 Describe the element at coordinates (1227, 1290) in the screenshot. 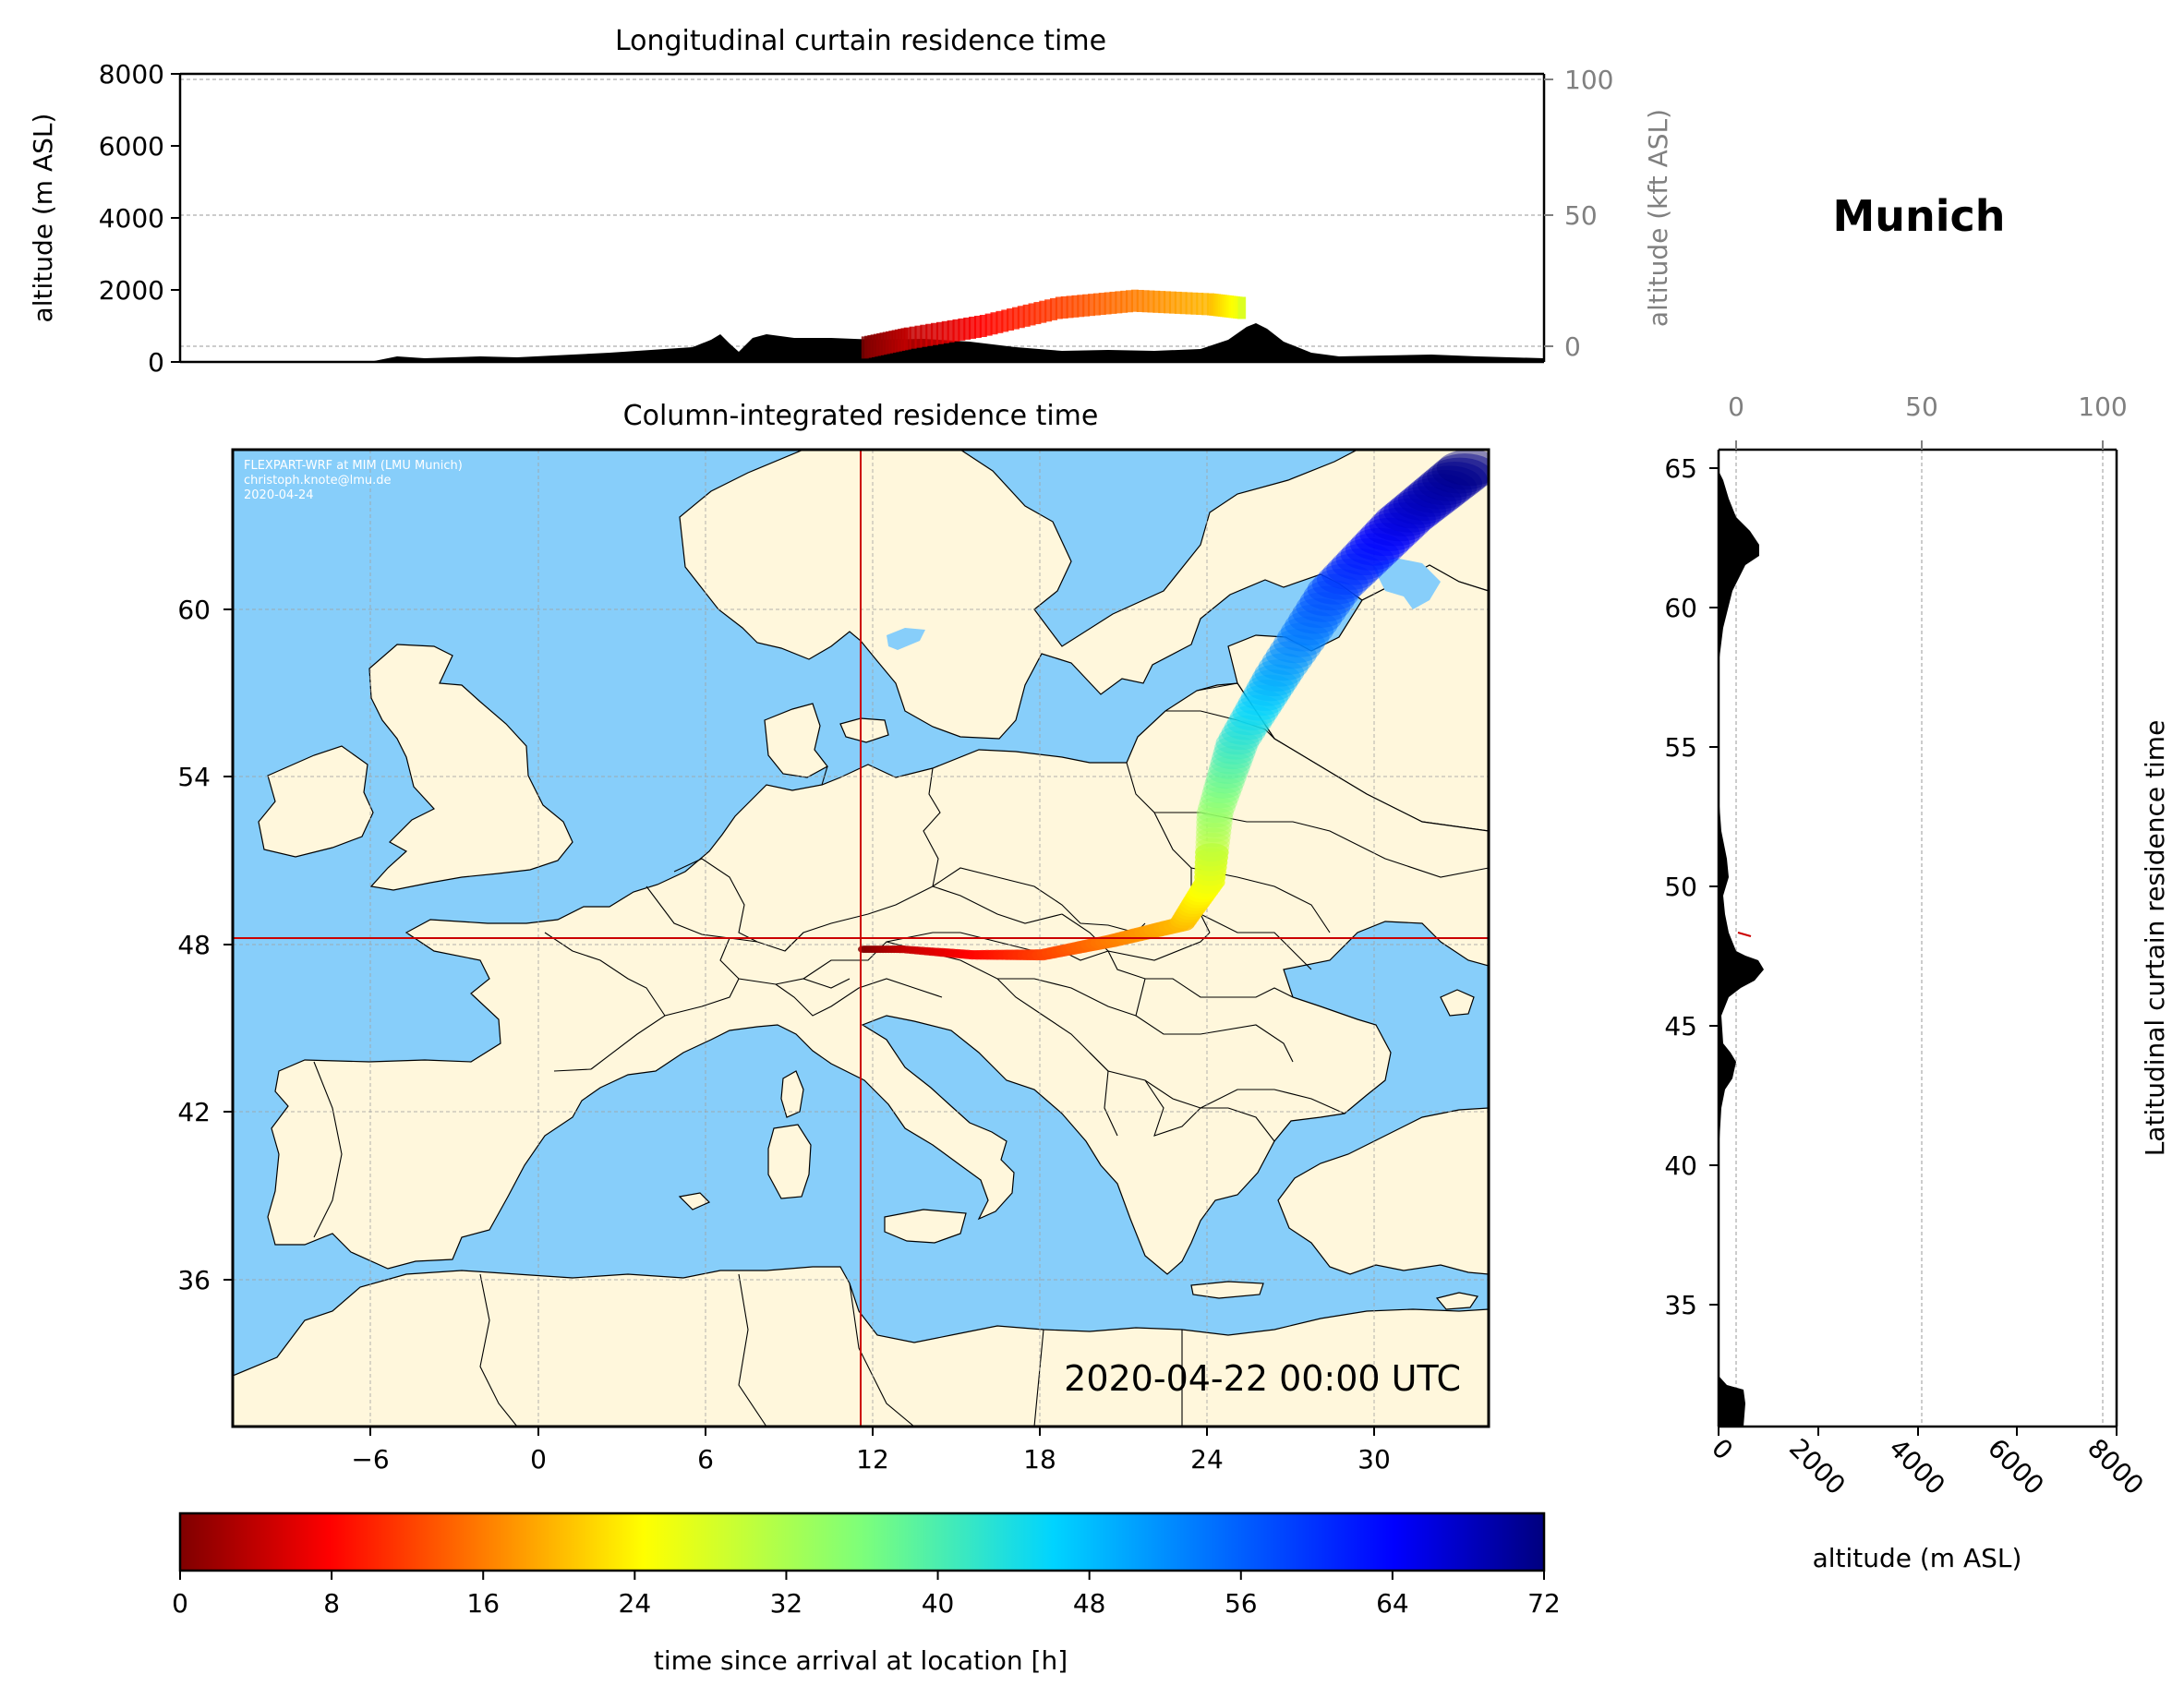

I see `crete` at that location.